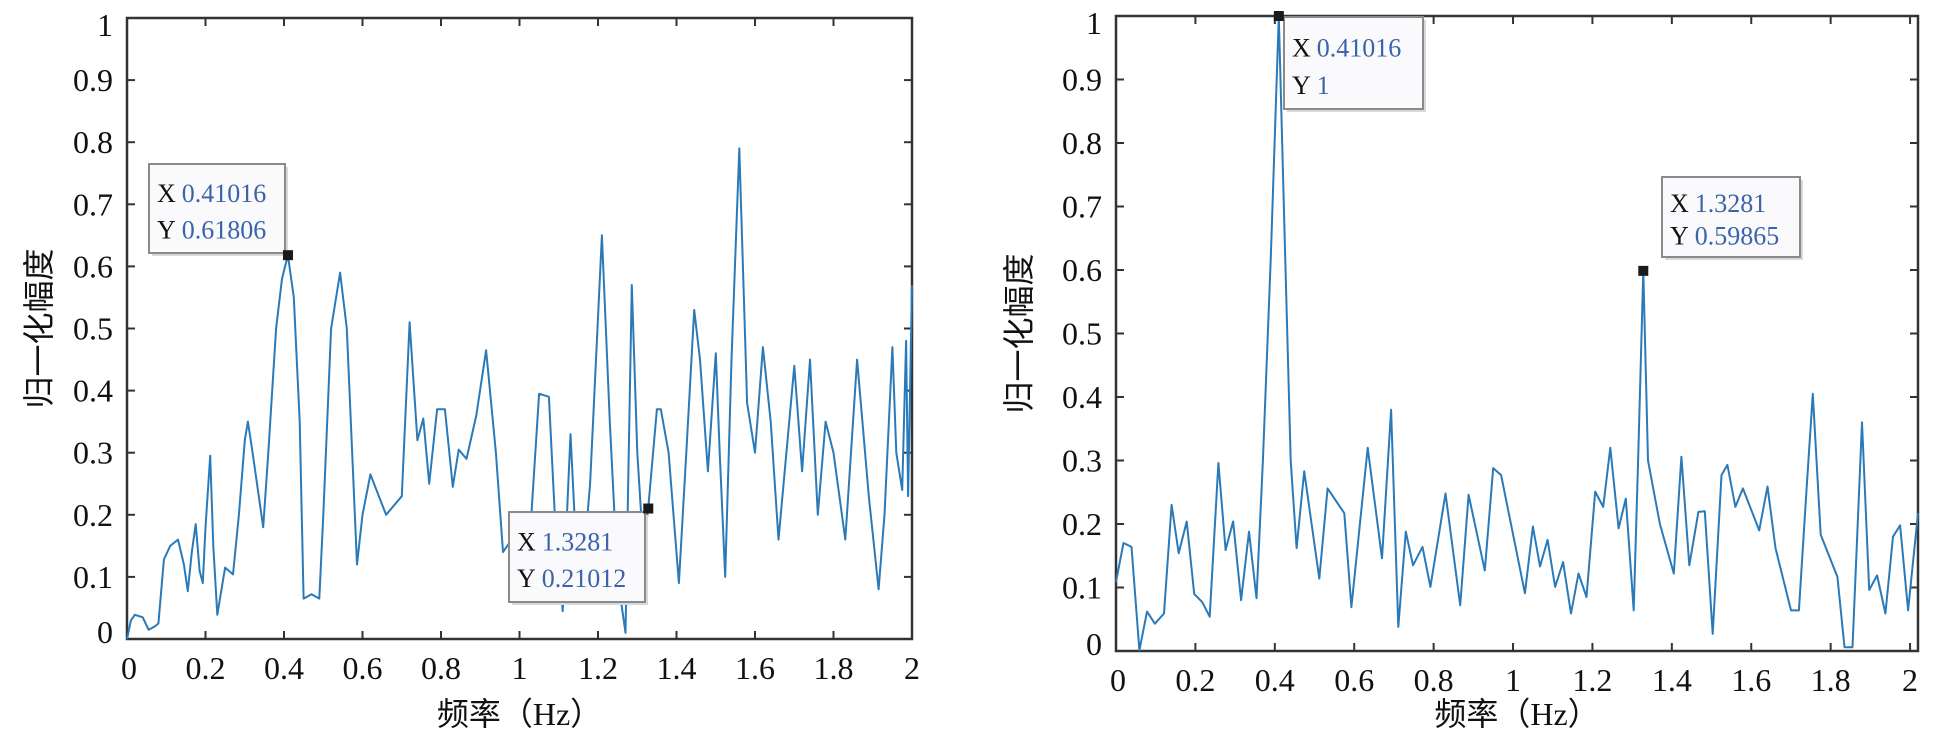 The image size is (1936, 754). Describe the element at coordinates (584, 578) in the screenshot. I see `data-tip-y-value: 0.21012` at that location.